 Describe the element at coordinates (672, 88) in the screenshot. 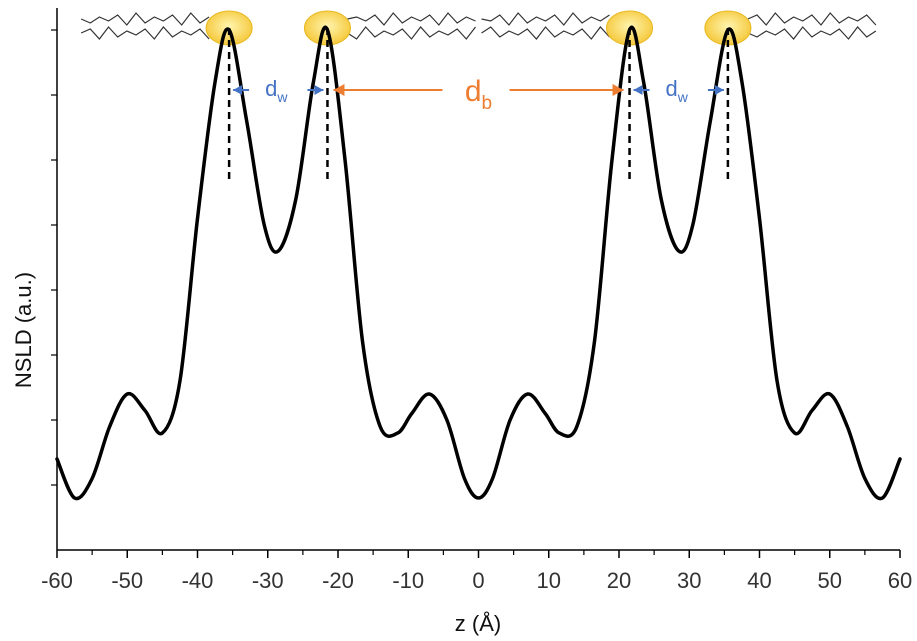

I see `dw-right-label-main: d` at that location.